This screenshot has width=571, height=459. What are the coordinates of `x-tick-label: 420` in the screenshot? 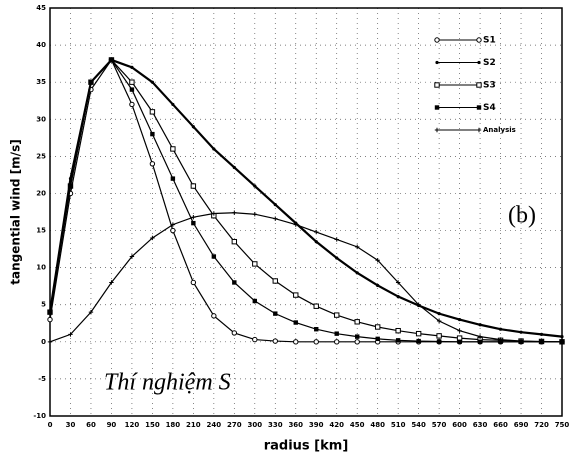 It's located at (336, 425).